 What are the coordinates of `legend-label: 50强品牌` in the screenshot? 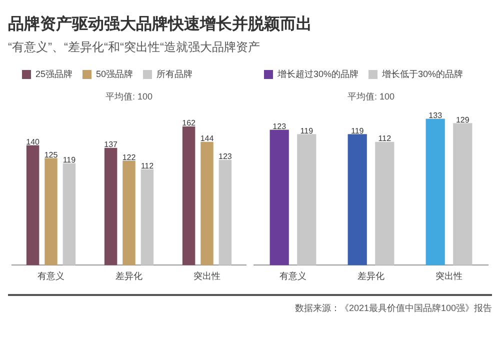 It's located at (115, 73).